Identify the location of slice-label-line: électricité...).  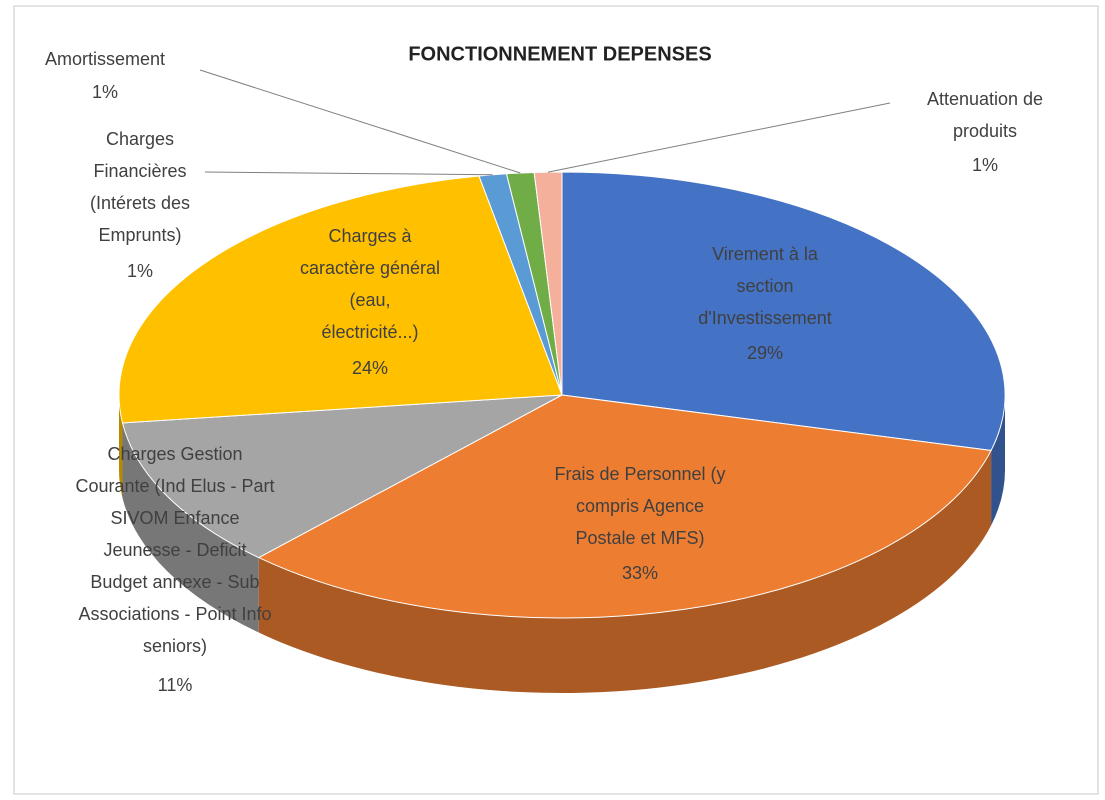
(369, 332).